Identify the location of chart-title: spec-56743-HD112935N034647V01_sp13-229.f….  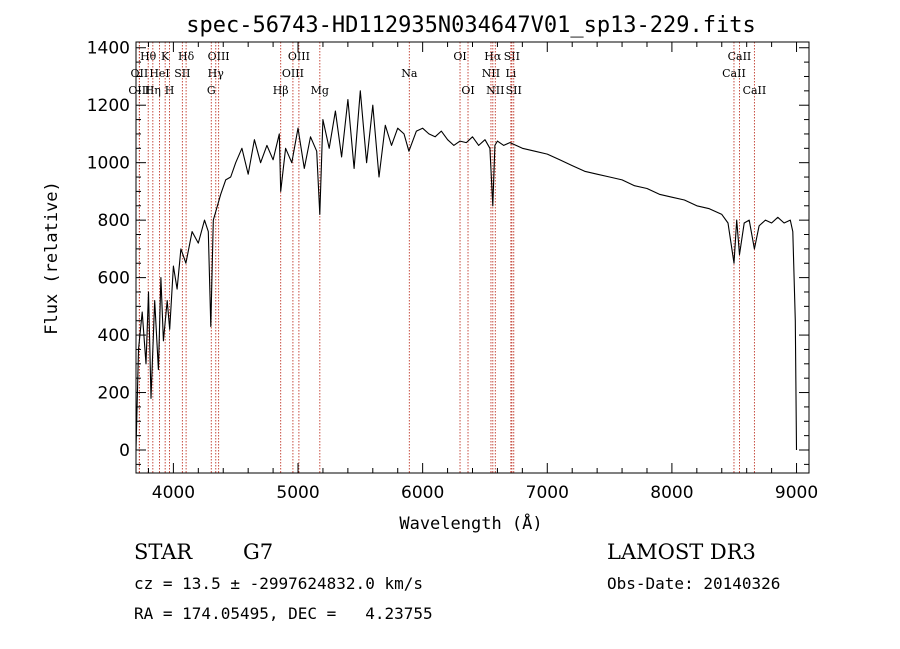
(471, 25).